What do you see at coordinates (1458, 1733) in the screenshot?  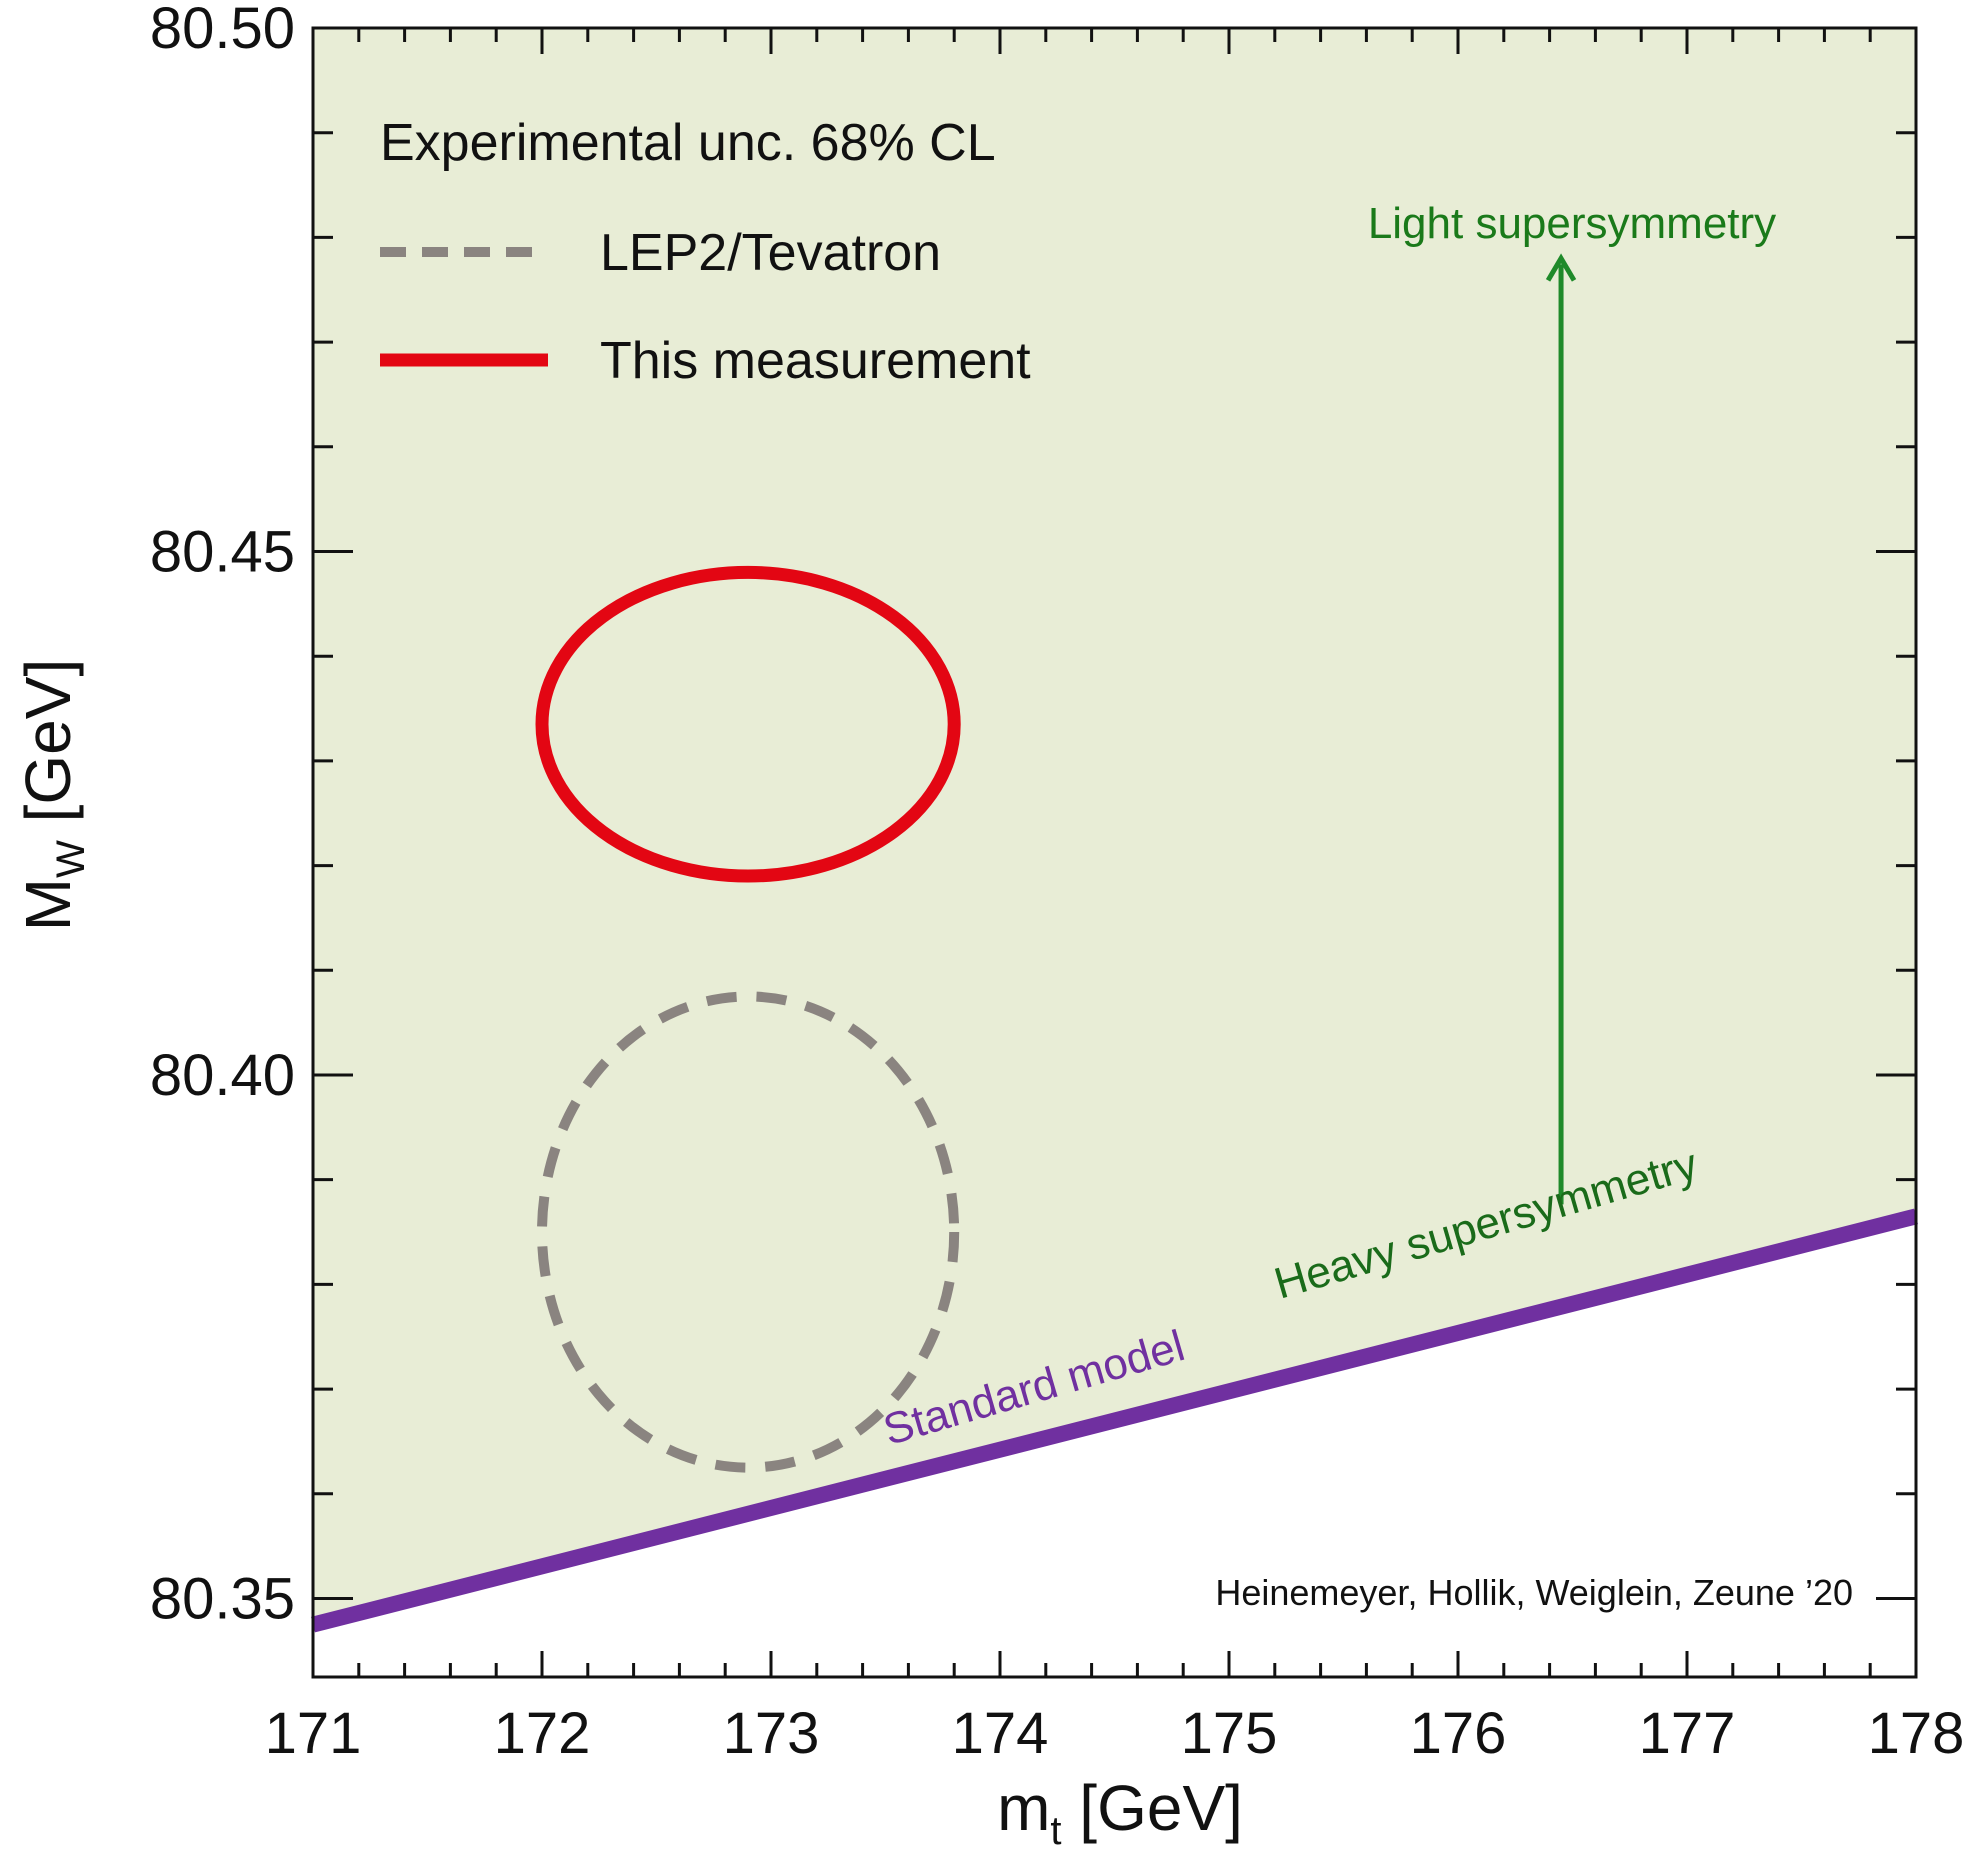 I see `x-tick-label: 176` at bounding box center [1458, 1733].